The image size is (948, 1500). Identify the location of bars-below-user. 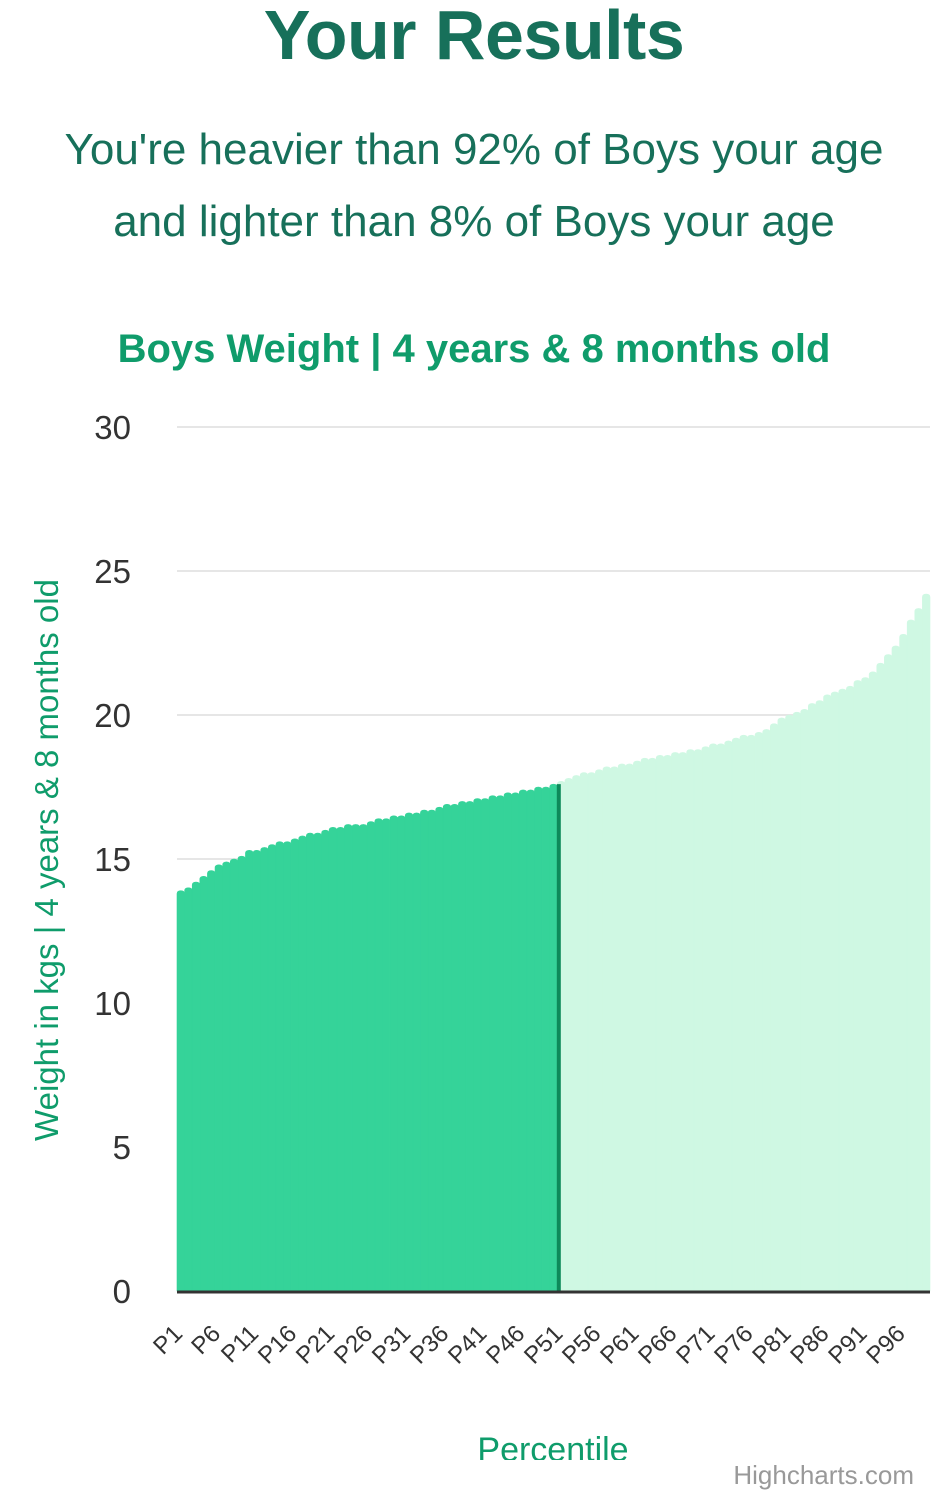
(367, 1037).